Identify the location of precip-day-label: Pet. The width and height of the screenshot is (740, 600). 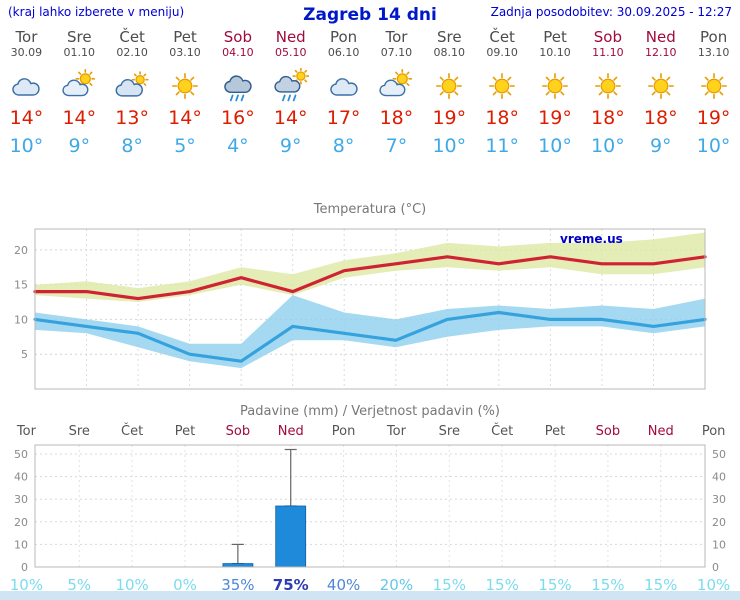
(555, 431).